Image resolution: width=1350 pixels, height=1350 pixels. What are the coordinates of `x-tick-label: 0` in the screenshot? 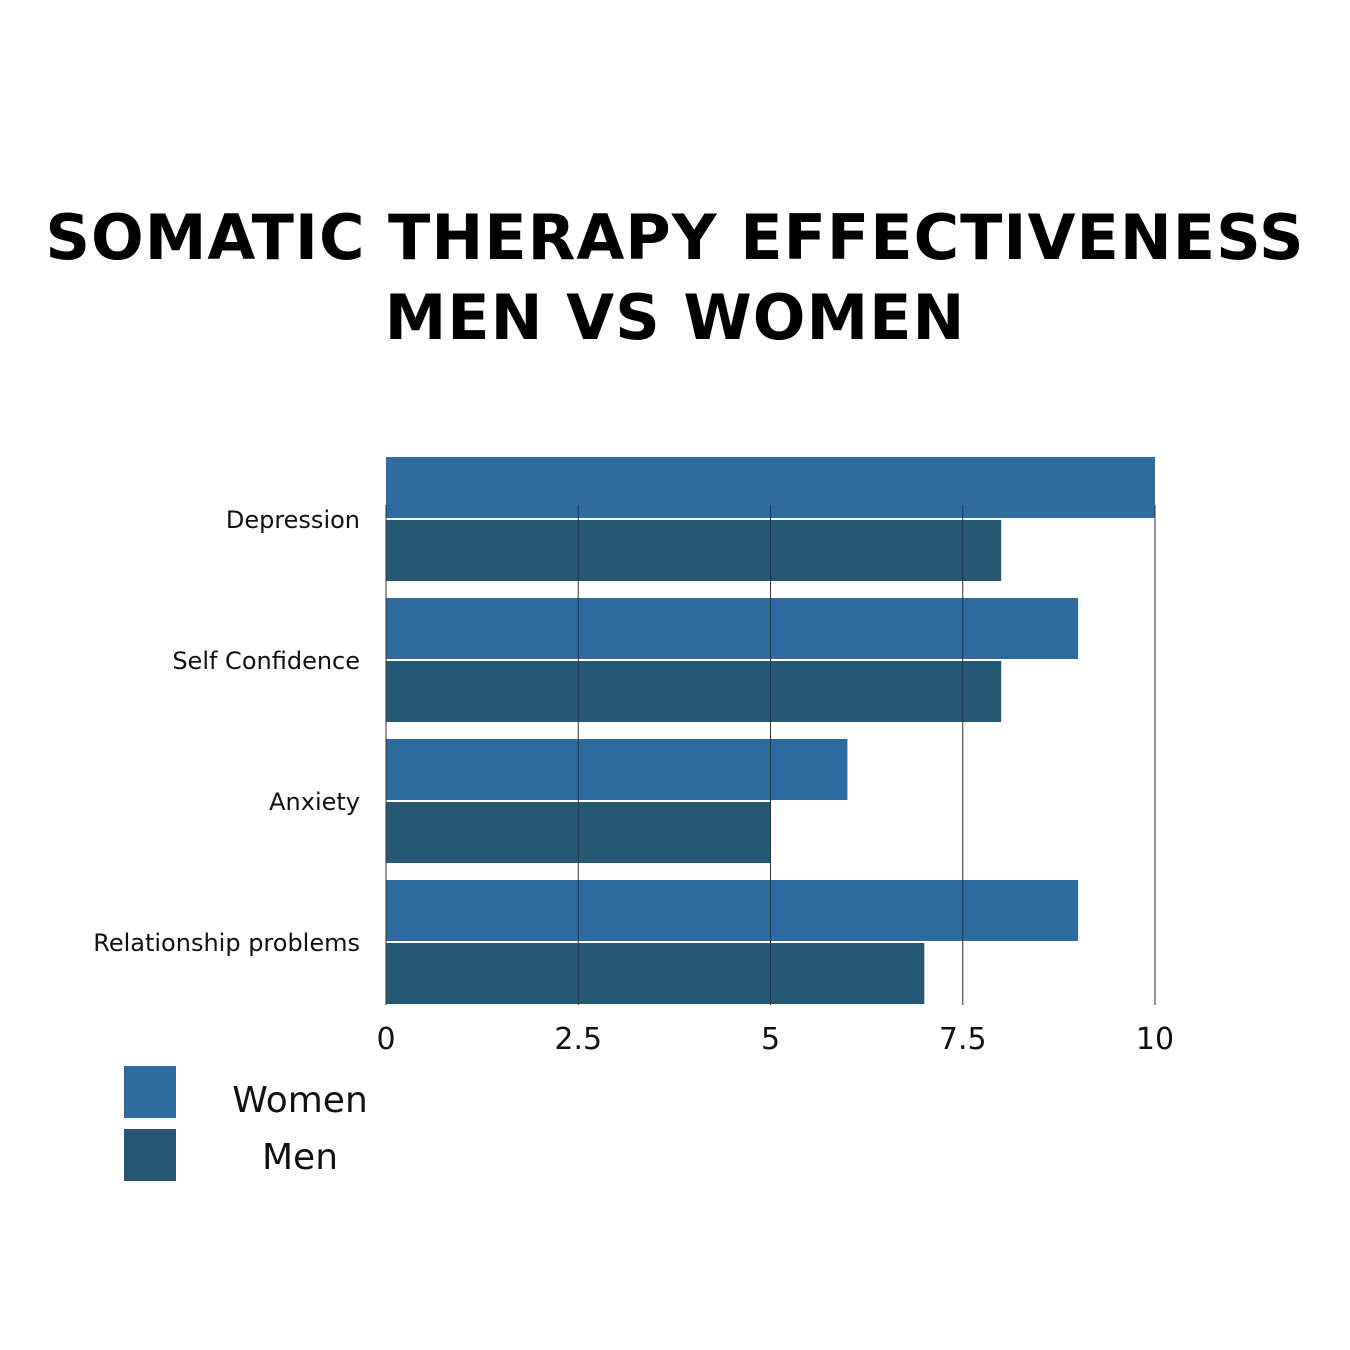 It's located at (385, 1039).